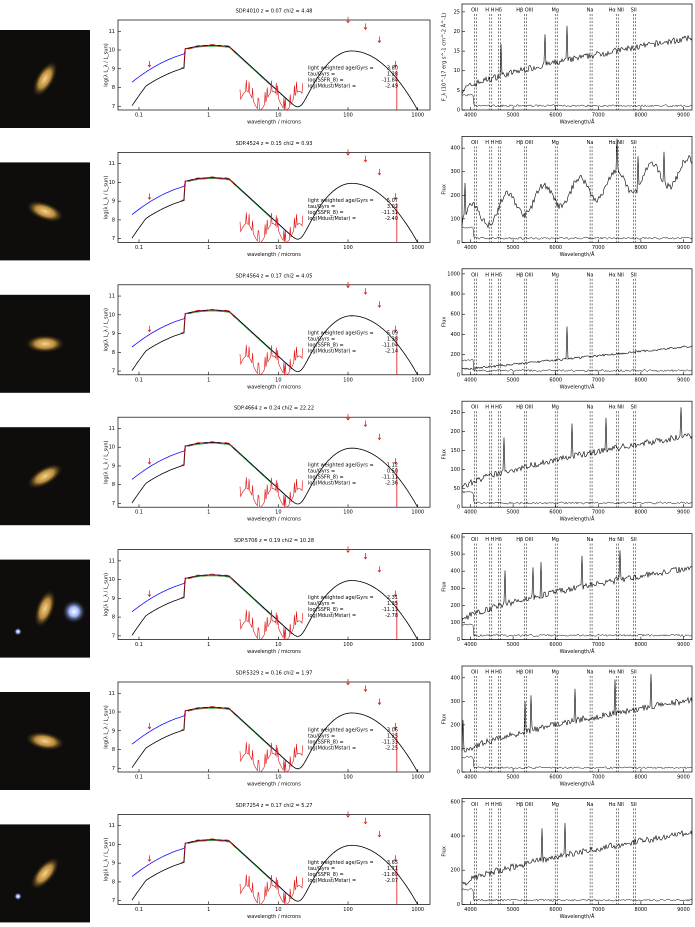  Describe the element at coordinates (391, 616) in the screenshot. I see `parameter-value: -2.78` at that location.